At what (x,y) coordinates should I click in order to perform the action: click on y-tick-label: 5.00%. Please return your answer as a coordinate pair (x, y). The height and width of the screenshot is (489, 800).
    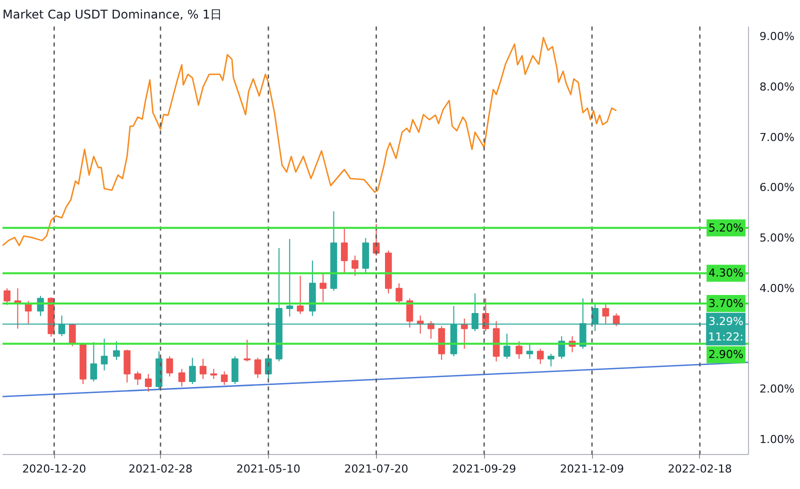
    Looking at the image, I should click on (777, 237).